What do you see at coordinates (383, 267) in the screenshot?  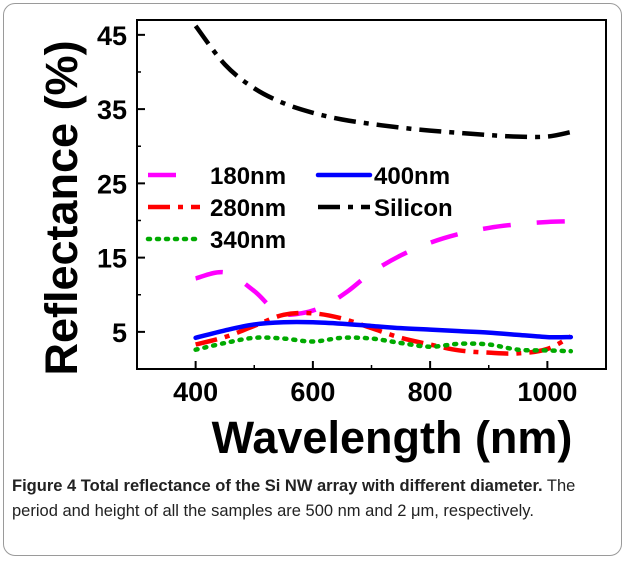 I see `series-line-180nm` at bounding box center [383, 267].